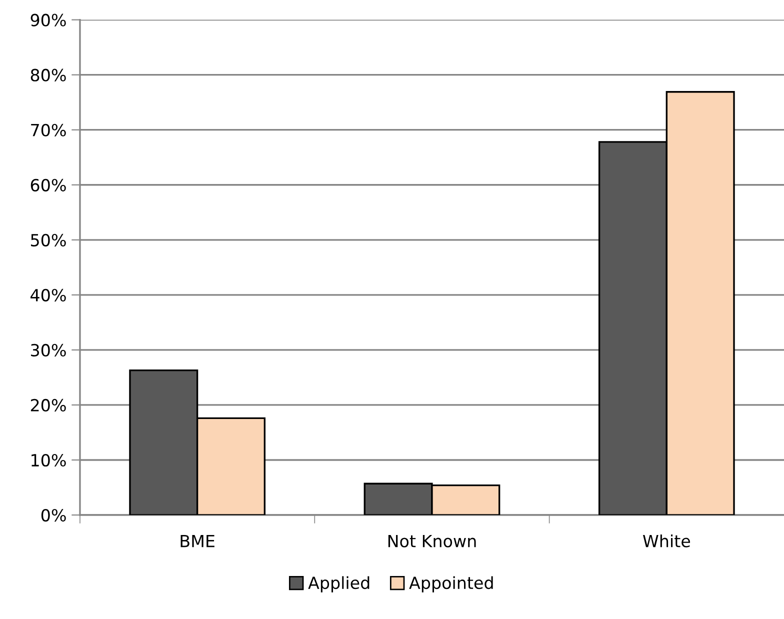 Image resolution: width=784 pixels, height=619 pixels. Describe the element at coordinates (451, 584) in the screenshot. I see `legend-label: Appointed` at that location.